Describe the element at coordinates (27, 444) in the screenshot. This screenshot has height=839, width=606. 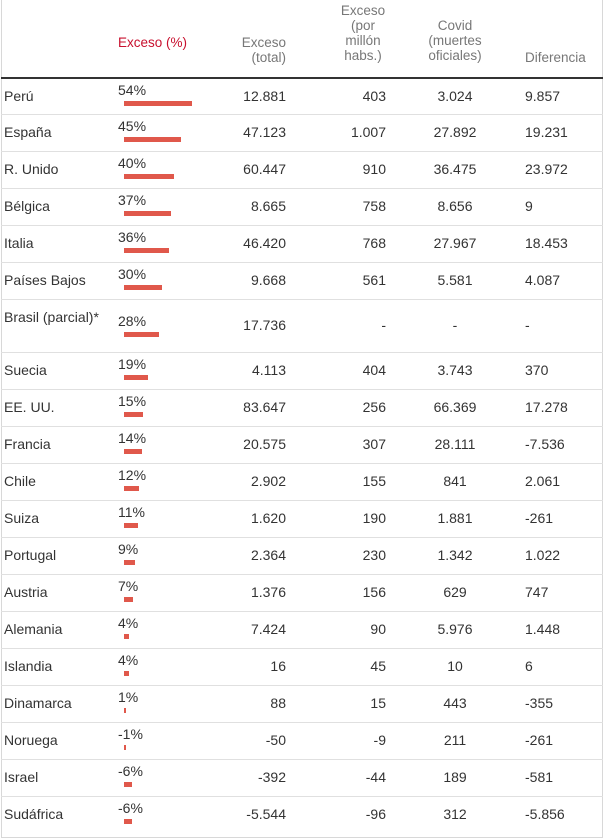
I see `country-name: Francia` at that location.